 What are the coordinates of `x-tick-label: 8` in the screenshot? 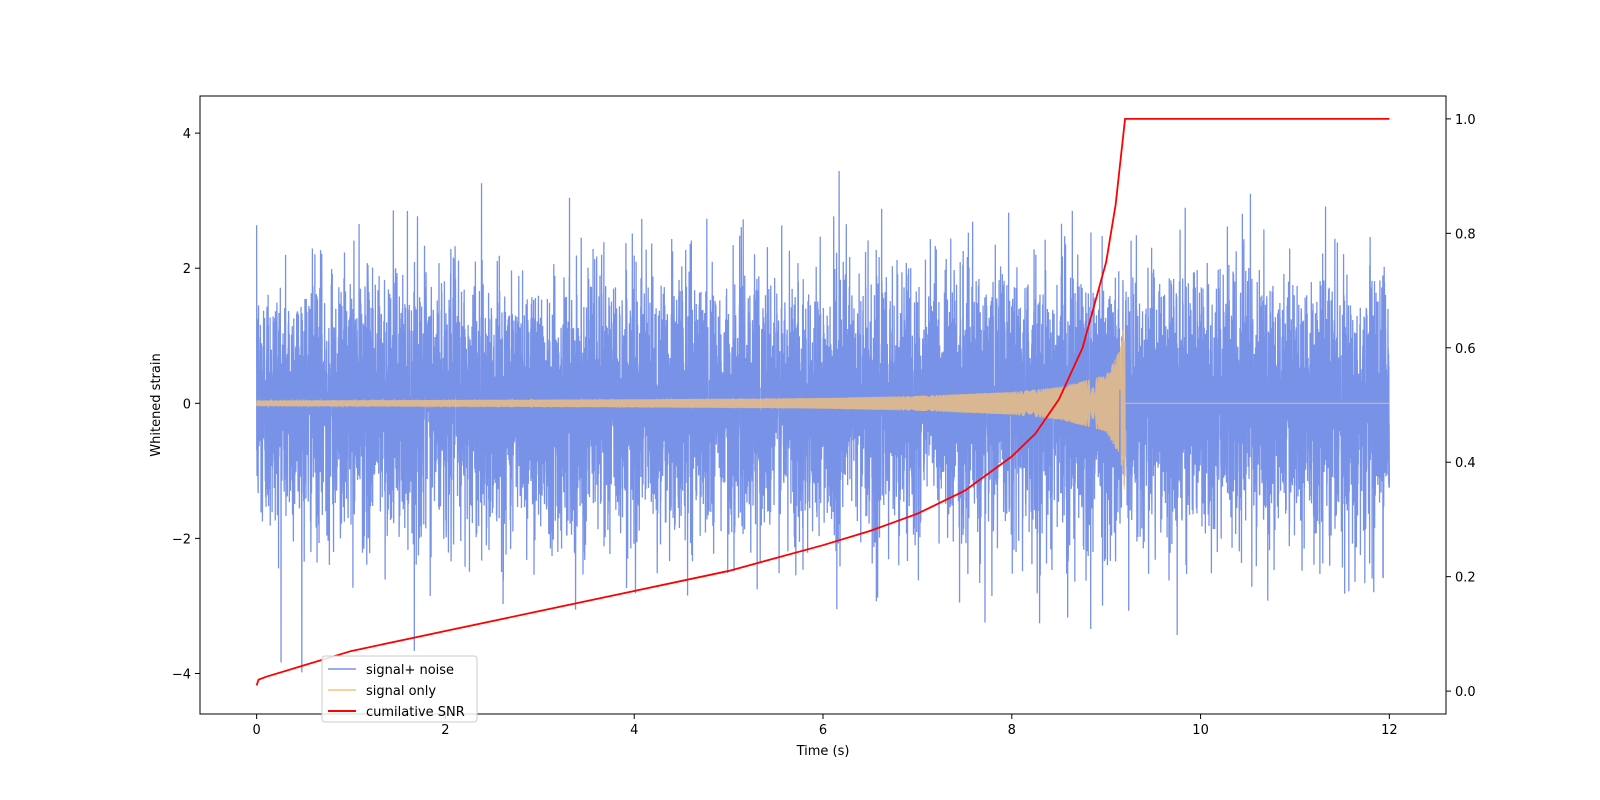 It's located at (1012, 730).